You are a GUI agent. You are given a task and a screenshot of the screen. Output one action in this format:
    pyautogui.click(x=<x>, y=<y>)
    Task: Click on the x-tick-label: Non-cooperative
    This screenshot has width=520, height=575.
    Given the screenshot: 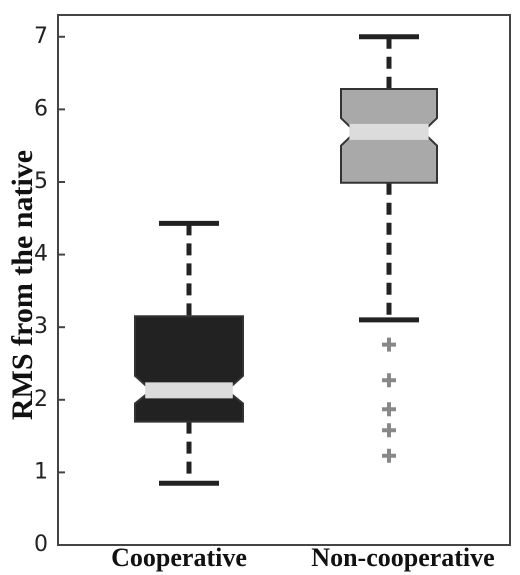 What is the action you would take?
    pyautogui.click(x=402, y=557)
    